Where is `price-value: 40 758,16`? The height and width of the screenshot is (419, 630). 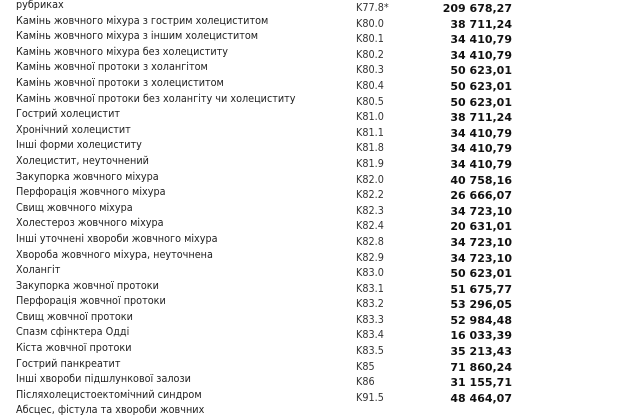
price-value: 40 758,16 is located at coordinates (481, 180).